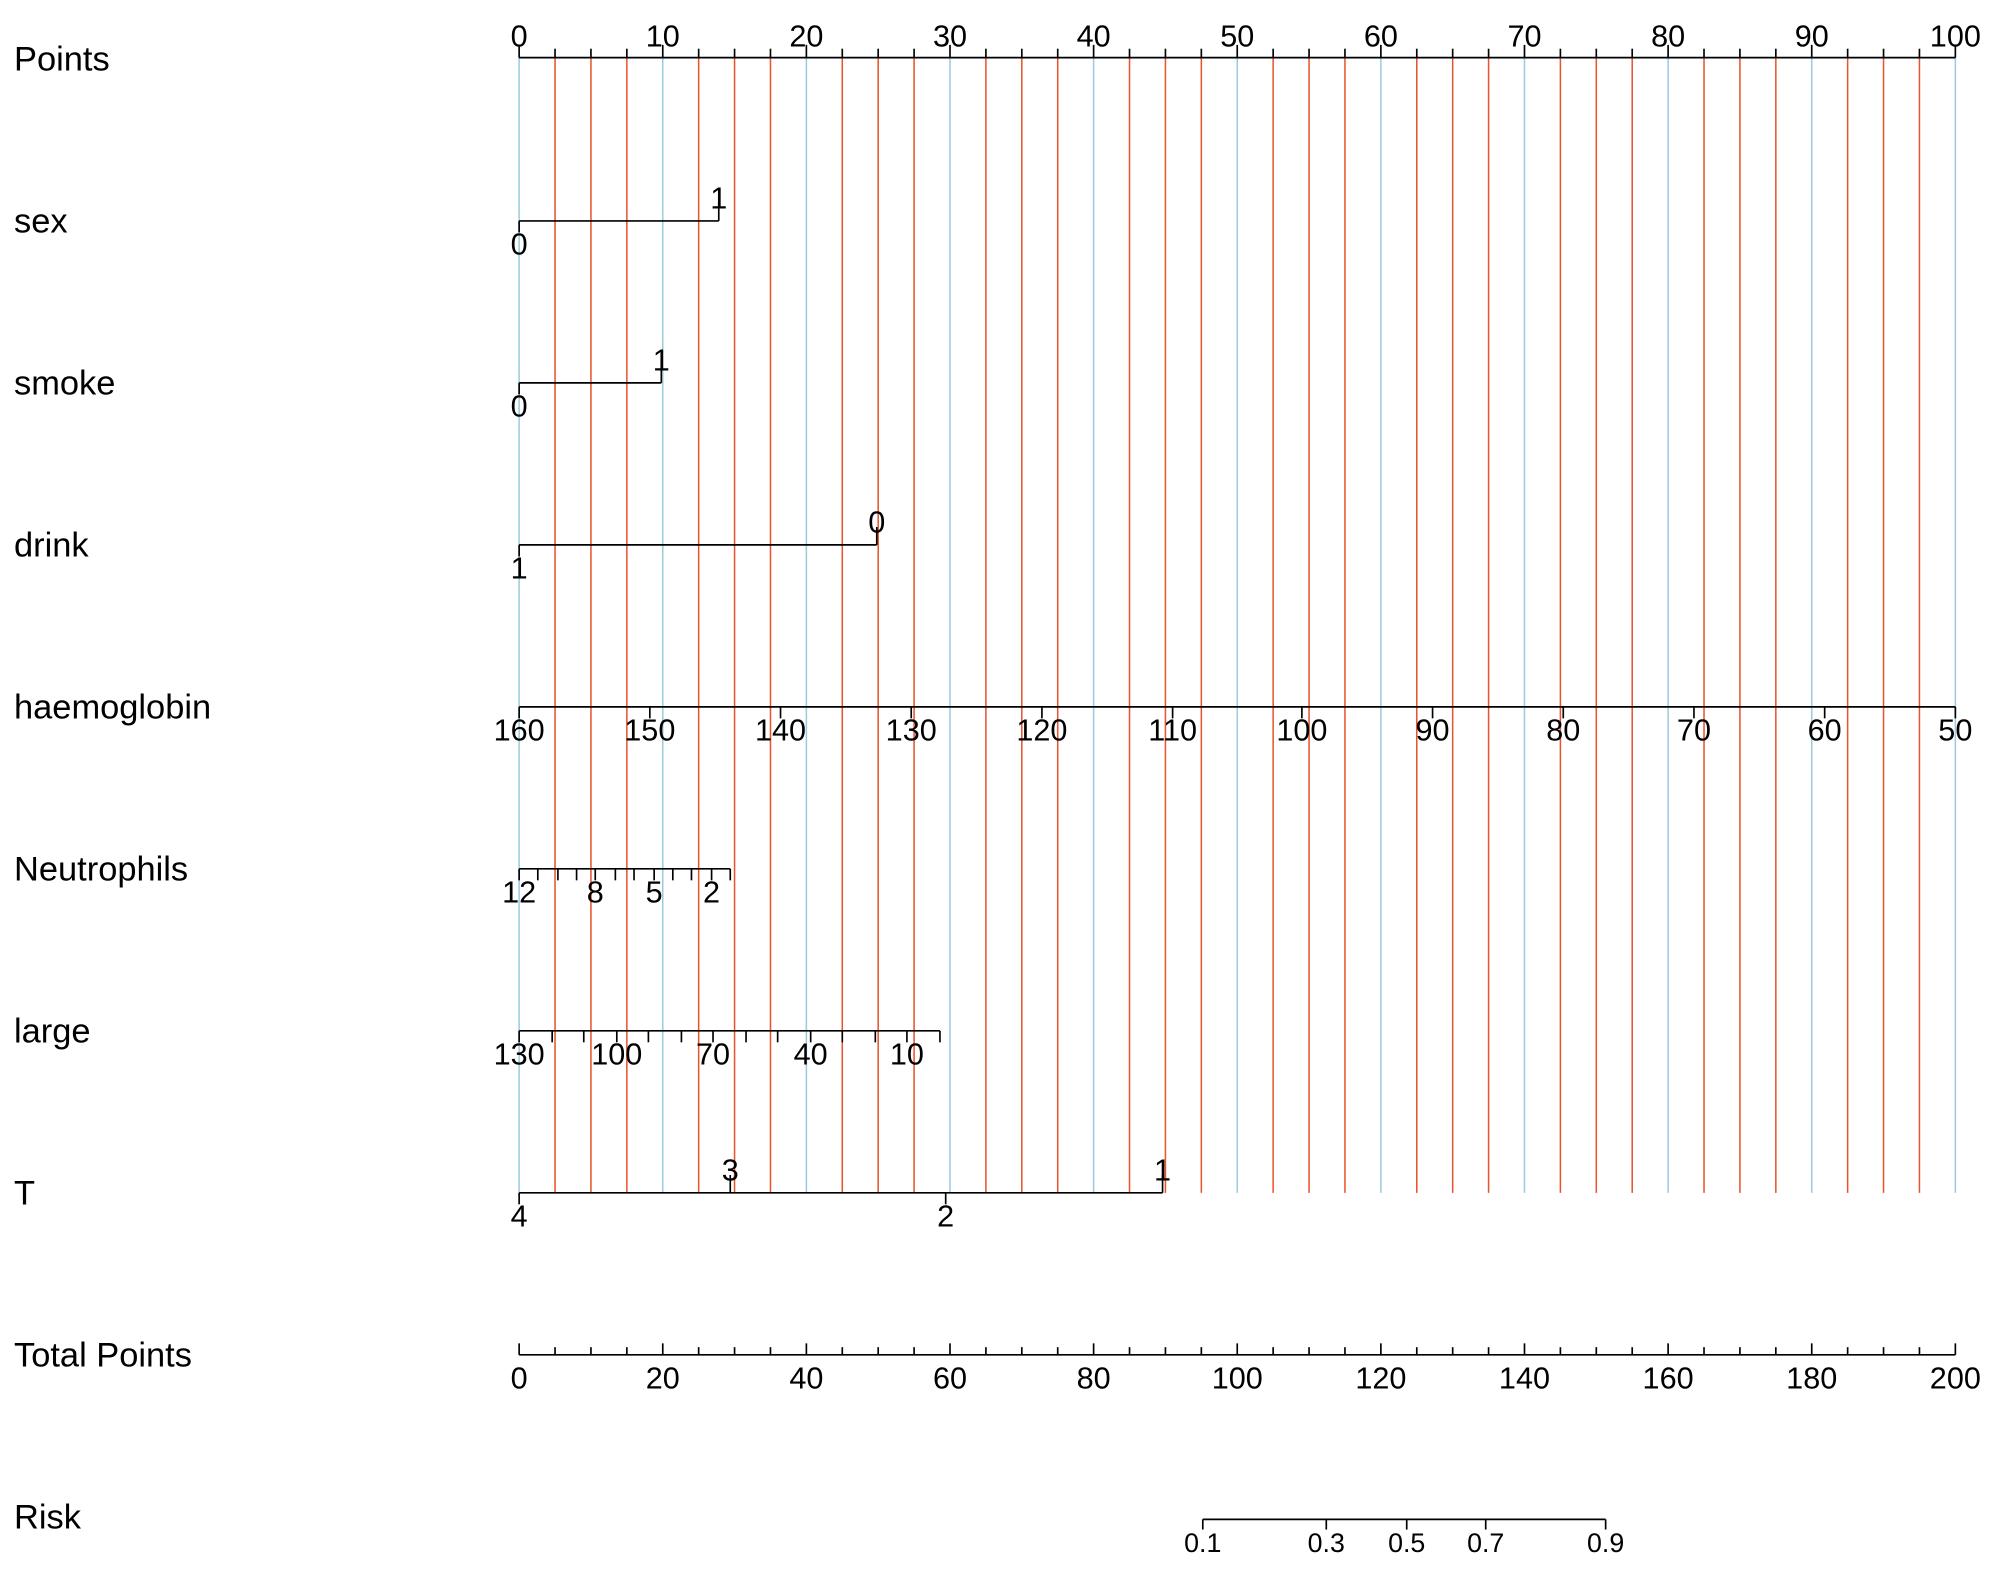 The image size is (2000, 1577). Describe the element at coordinates (41, 222) in the screenshot. I see `row-label: sex` at that location.